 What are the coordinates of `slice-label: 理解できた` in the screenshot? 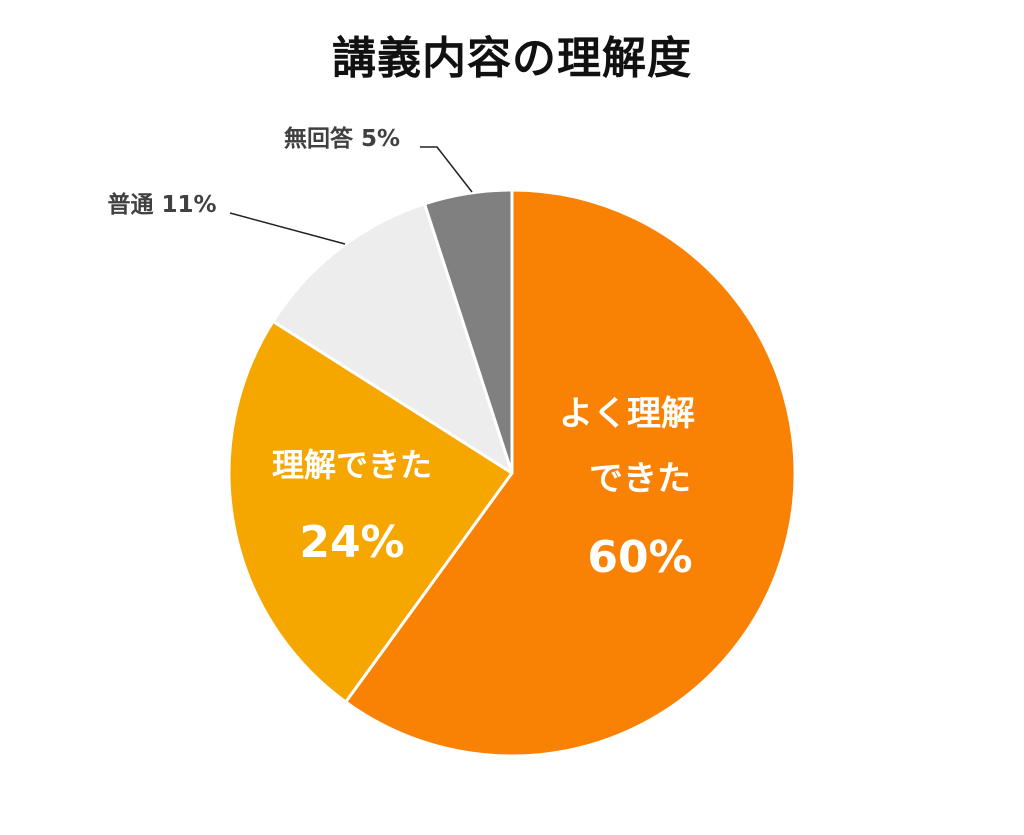 It's located at (352, 465).